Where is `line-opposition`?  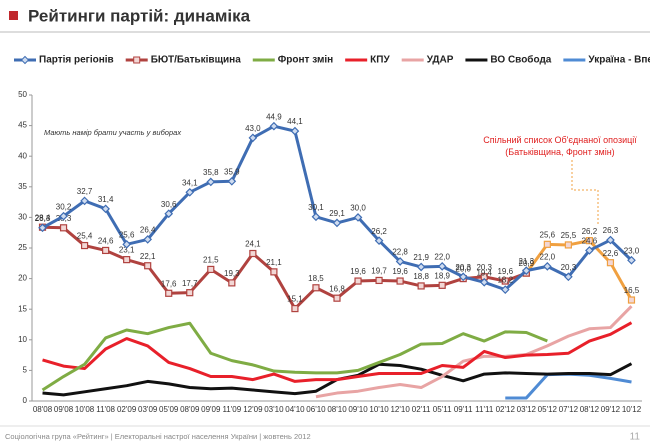
line-opposition is located at coordinates (579, 270).